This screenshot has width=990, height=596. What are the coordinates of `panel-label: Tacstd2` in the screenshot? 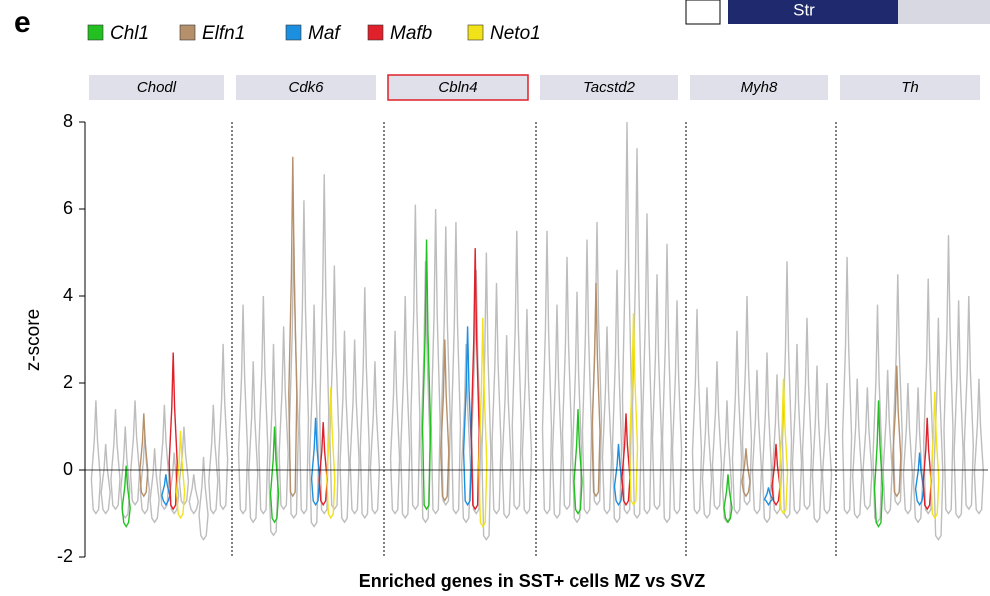 It's located at (609, 87).